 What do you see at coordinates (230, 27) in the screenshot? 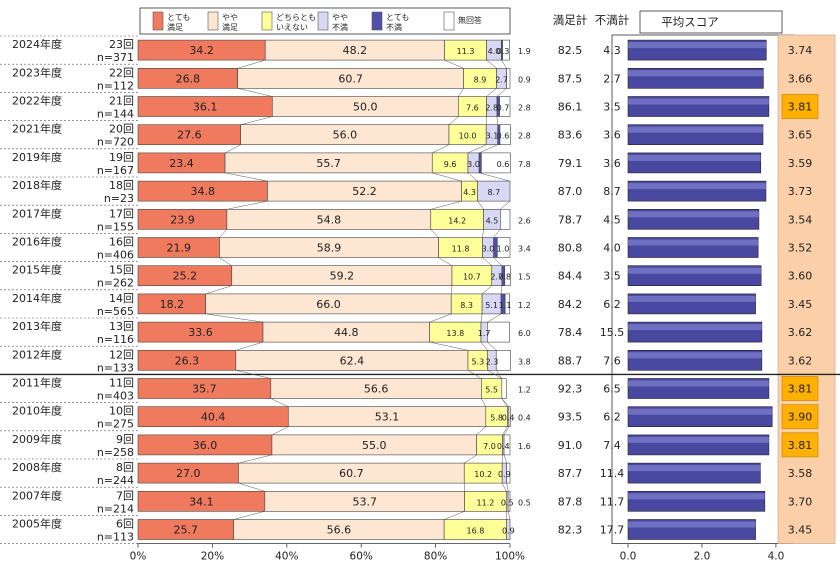
I see `legend-label-somewhat_satisfied: 満足` at bounding box center [230, 27].